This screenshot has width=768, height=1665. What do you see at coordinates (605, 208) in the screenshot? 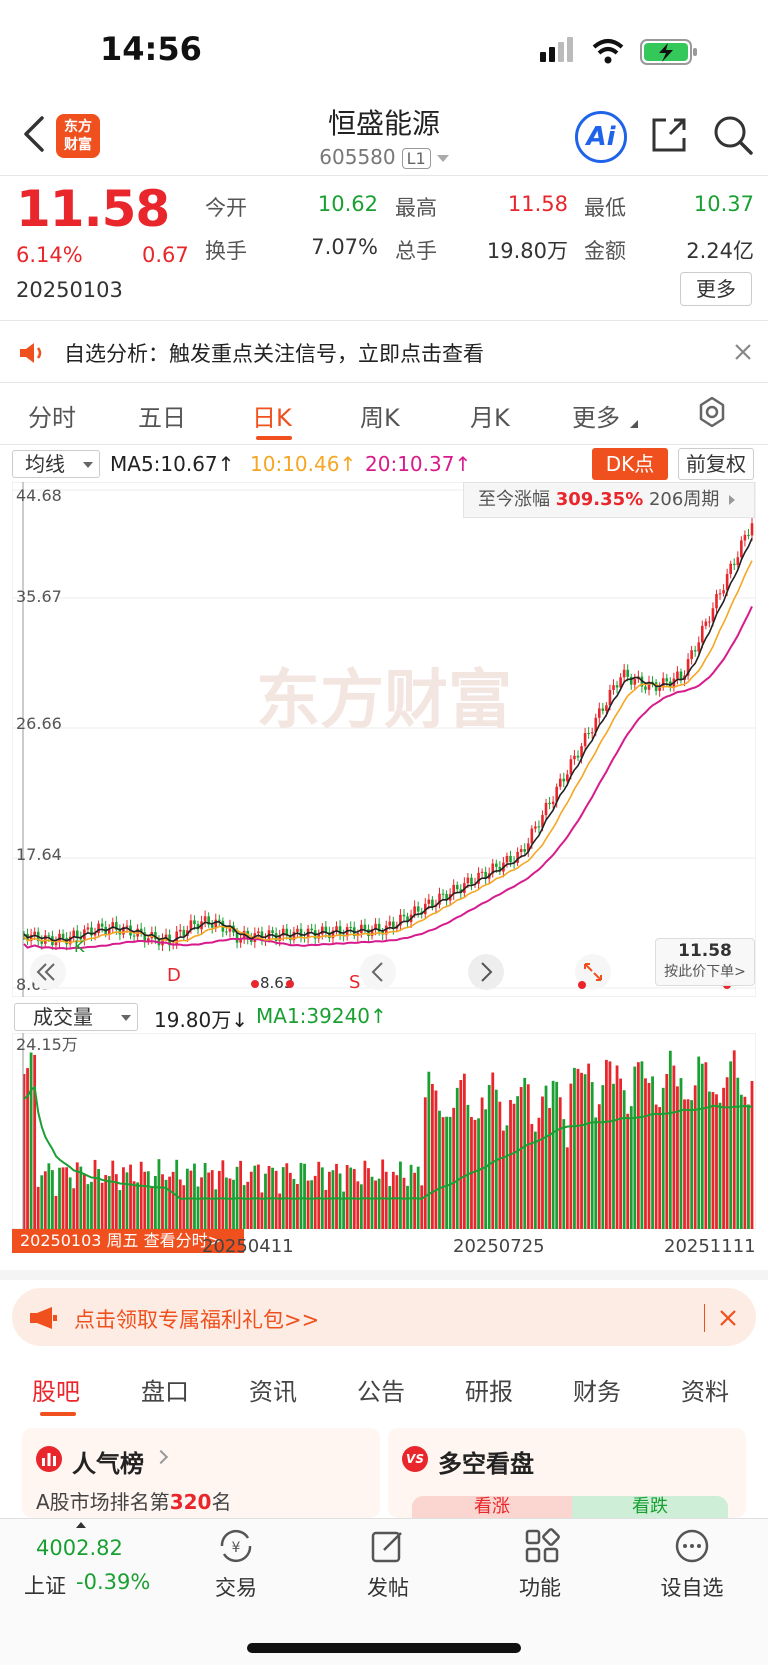
I see `low-label: 最低` at bounding box center [605, 208].